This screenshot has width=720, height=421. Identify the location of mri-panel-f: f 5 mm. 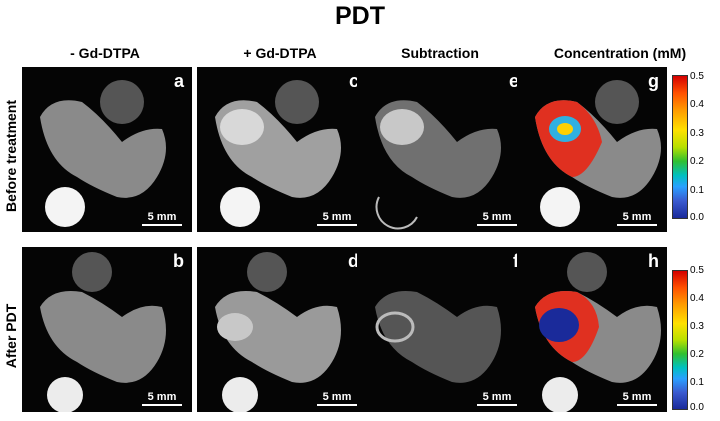
(442, 329).